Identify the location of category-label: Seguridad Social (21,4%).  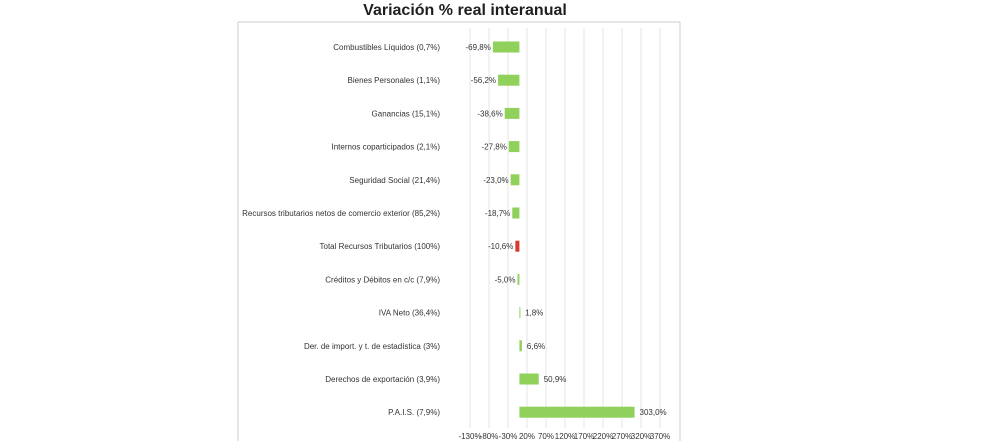
(394, 180).